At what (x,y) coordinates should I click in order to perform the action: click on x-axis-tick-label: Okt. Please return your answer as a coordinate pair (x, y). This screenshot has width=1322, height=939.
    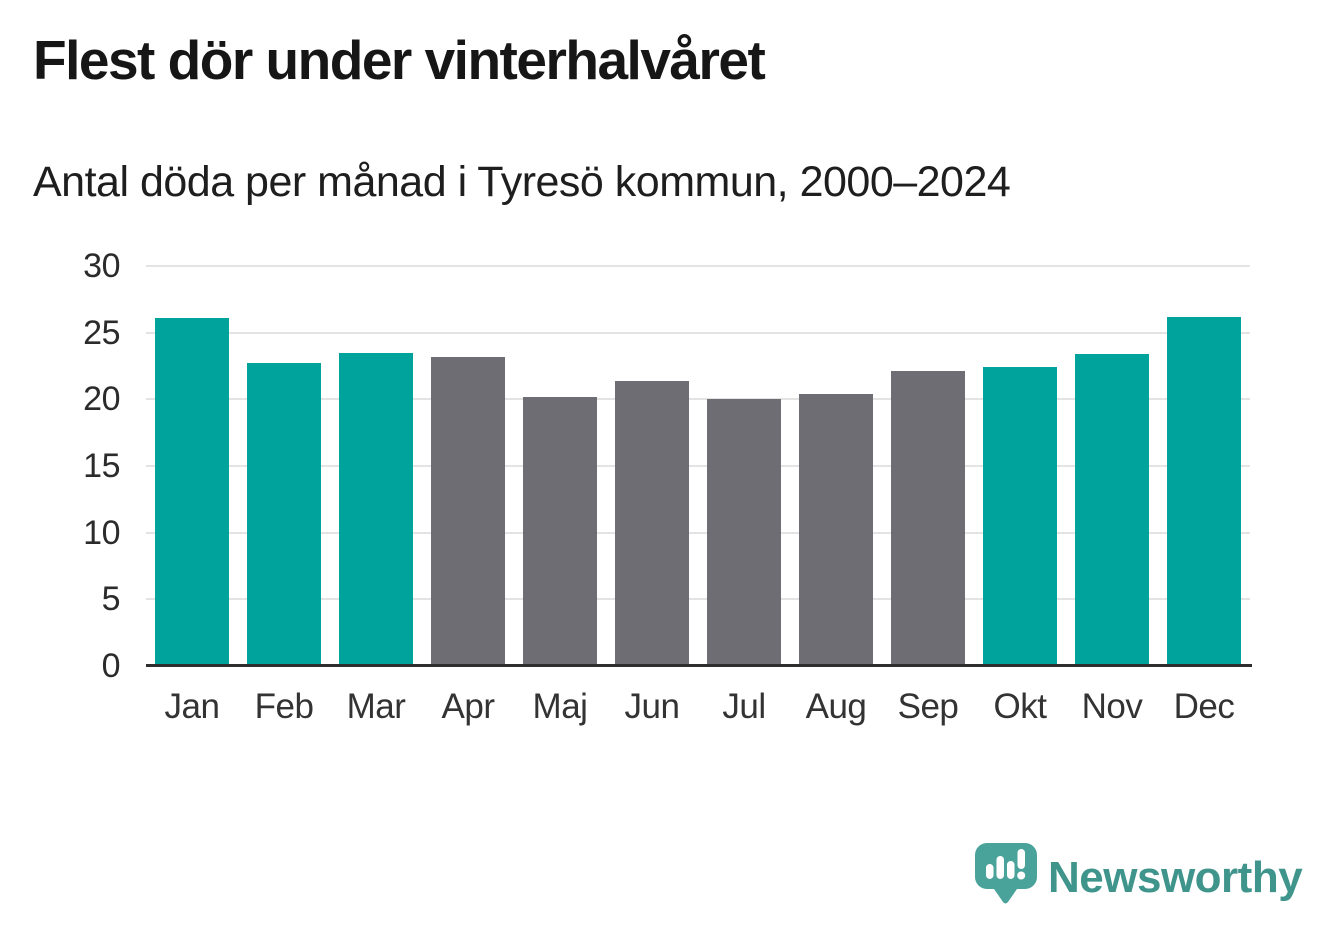
    Looking at the image, I should click on (1020, 706).